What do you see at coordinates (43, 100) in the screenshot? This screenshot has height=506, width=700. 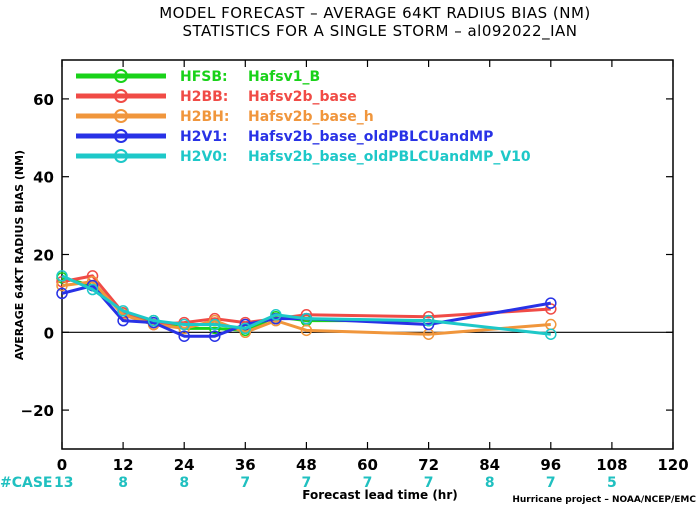 I see `y-tick-label: 60` at bounding box center [43, 100].